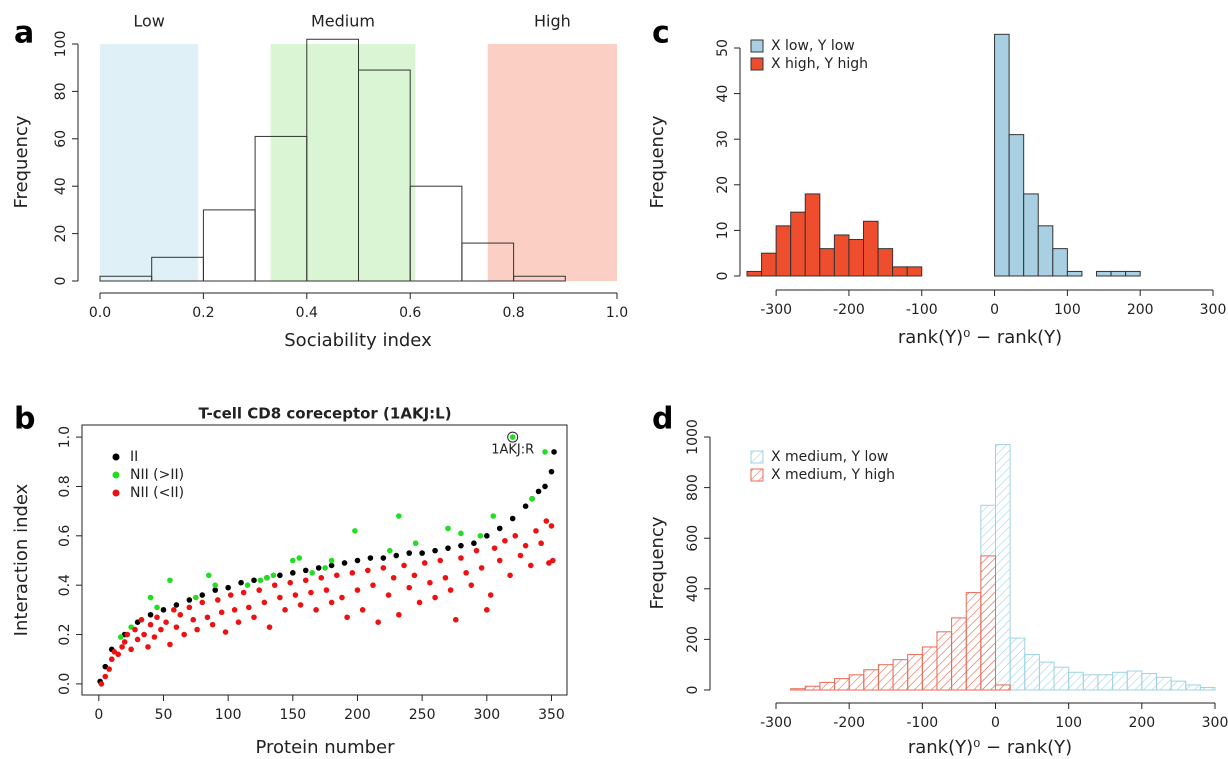 This screenshot has height=759, width=1228. I want to click on x-tick-label: 100, so click(1068, 723).